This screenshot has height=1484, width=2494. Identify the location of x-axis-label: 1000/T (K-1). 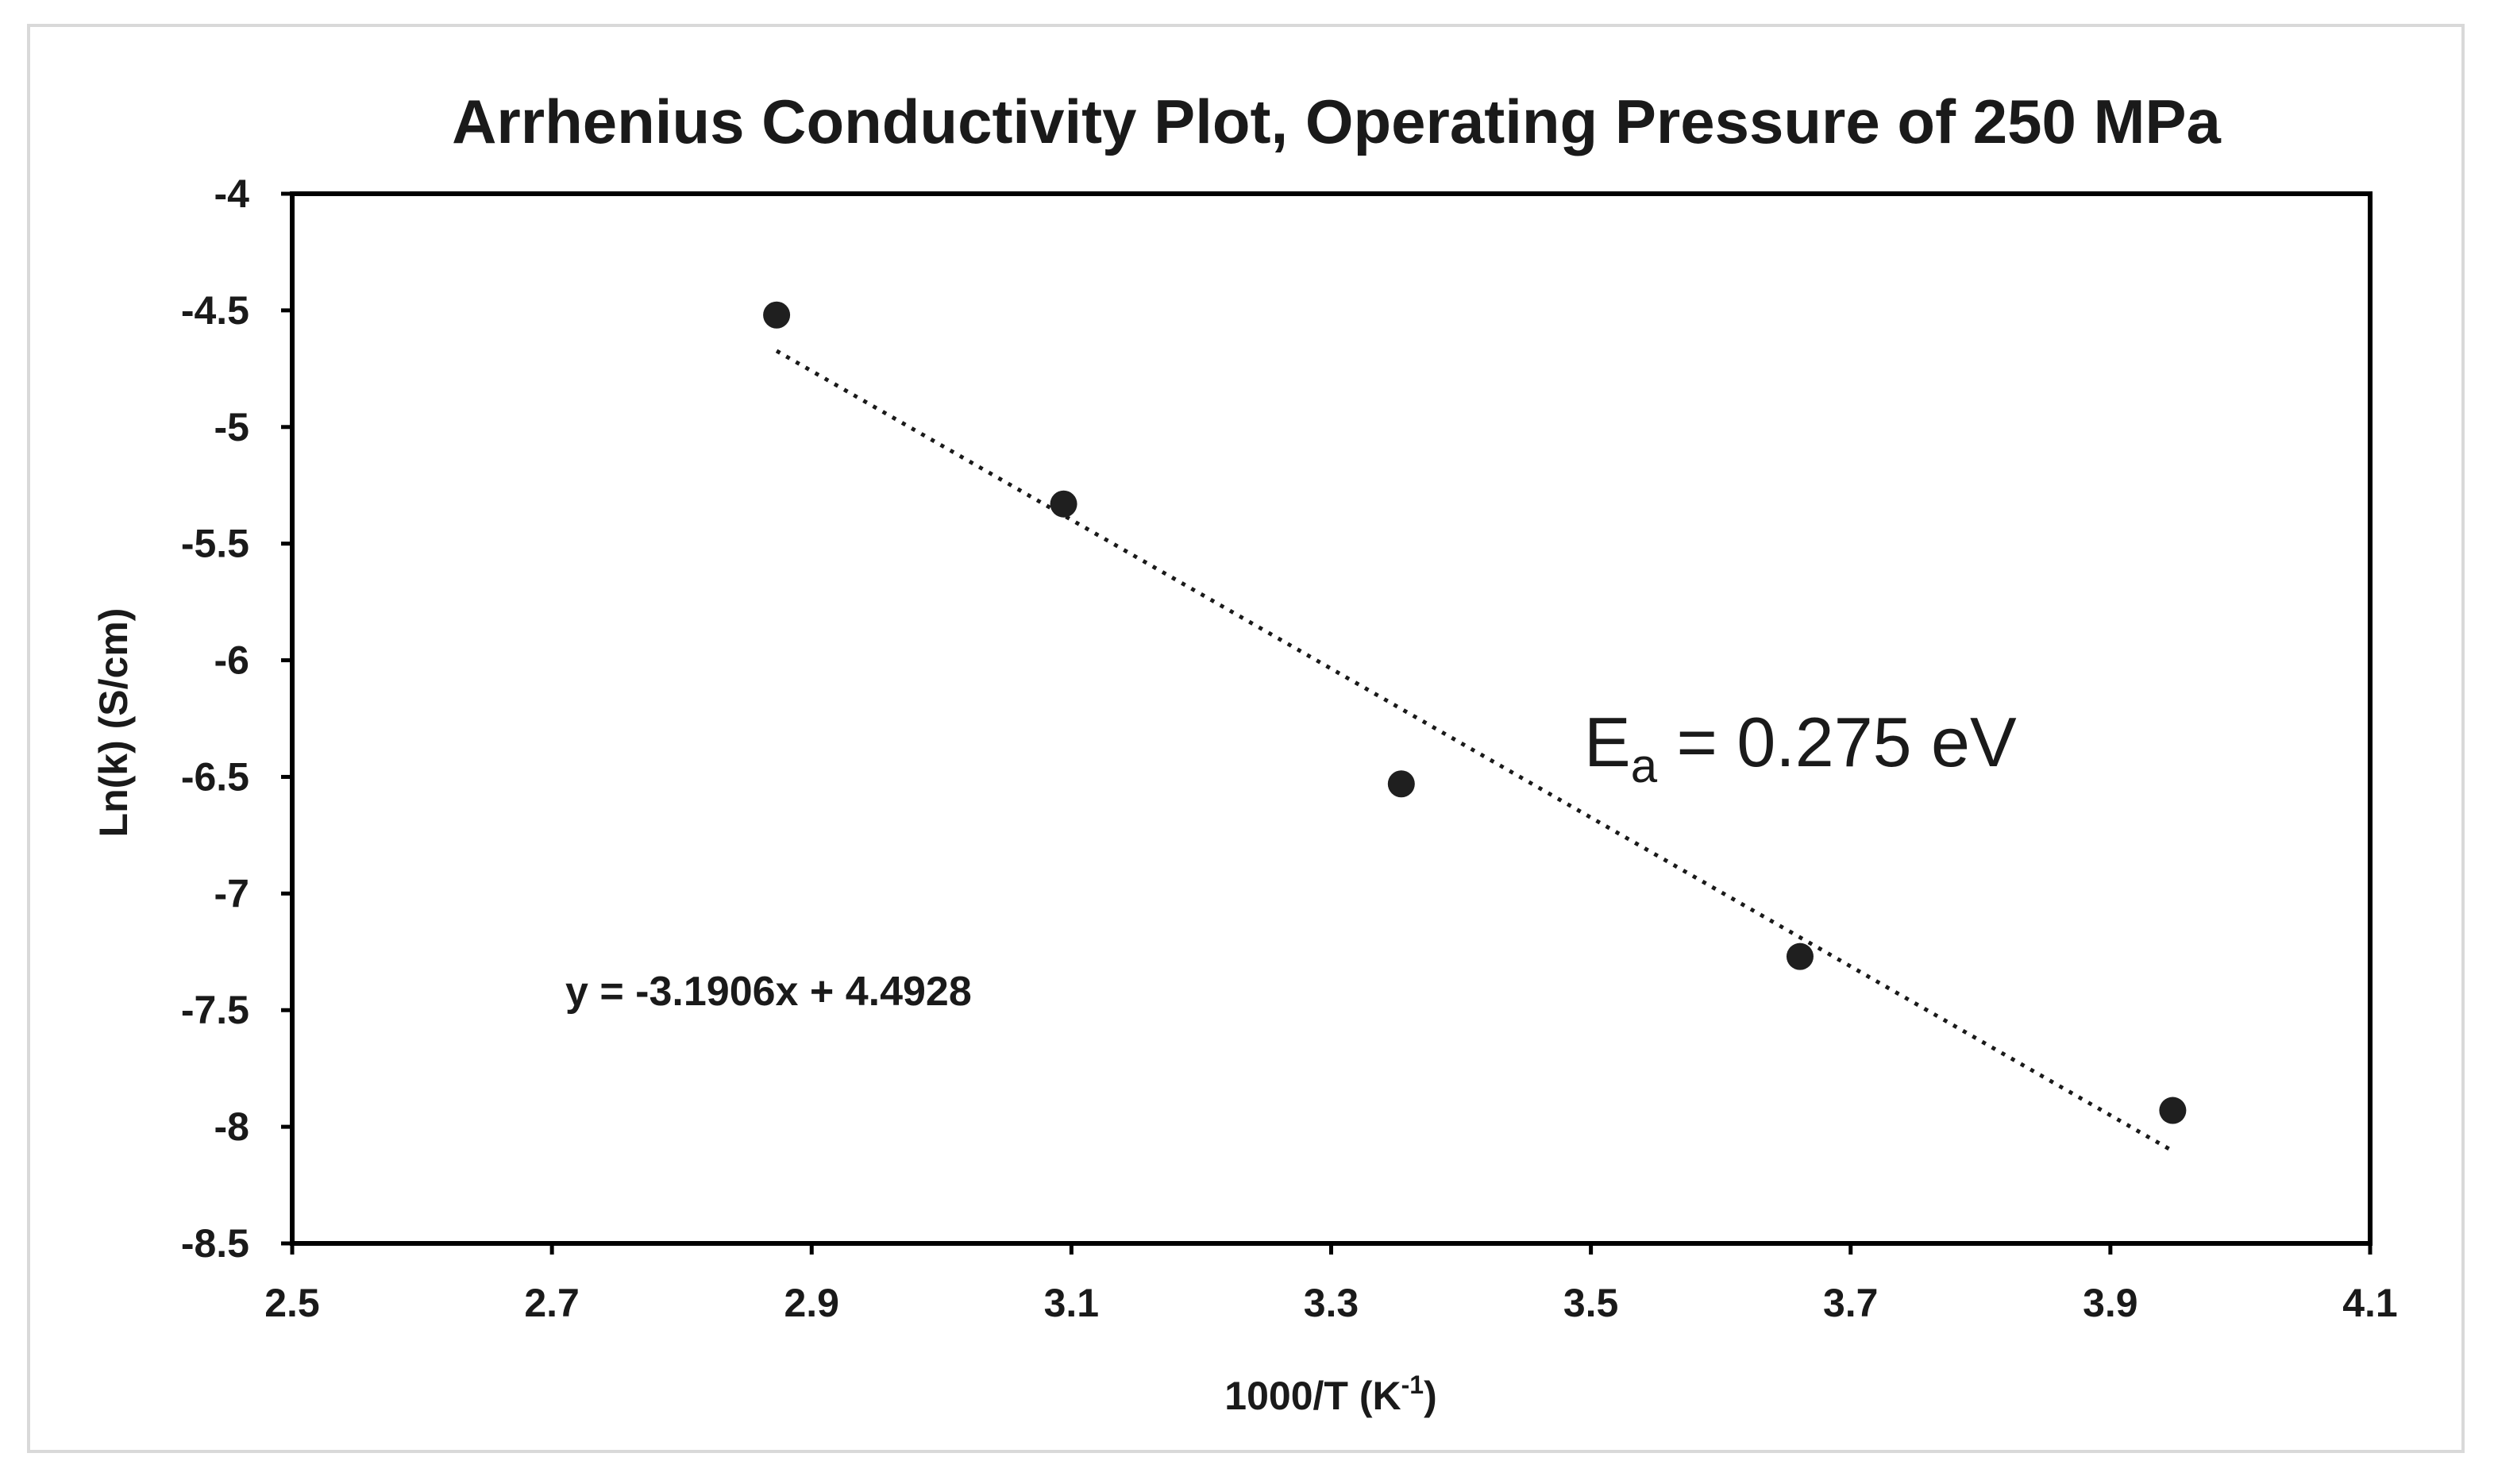
(1330, 1394).